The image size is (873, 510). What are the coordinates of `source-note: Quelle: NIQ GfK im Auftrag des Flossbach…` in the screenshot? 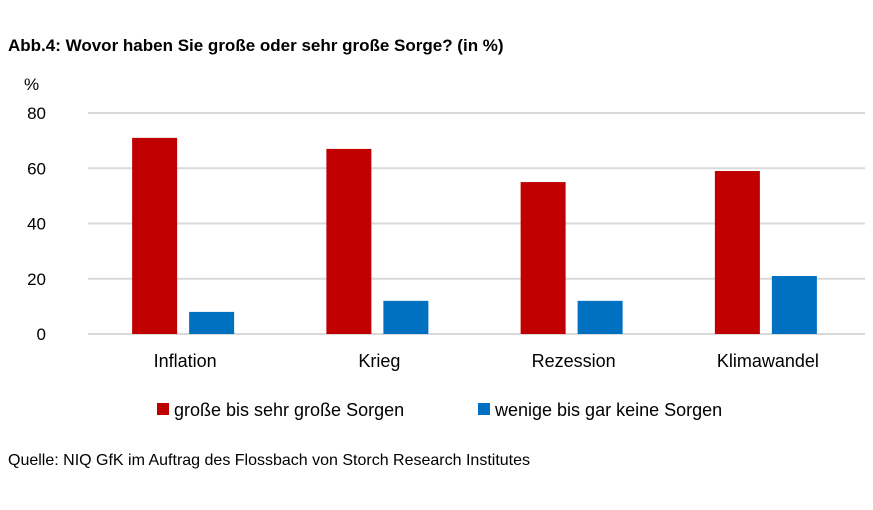 It's located at (269, 460).